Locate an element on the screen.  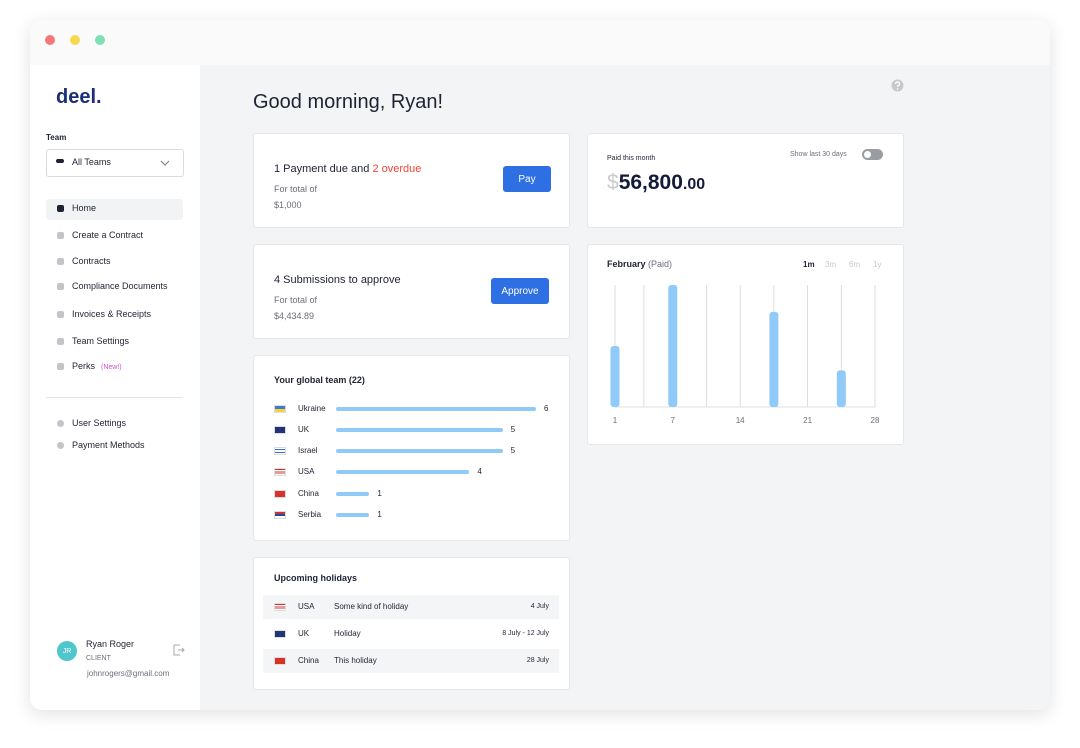
count: 6 is located at coordinates (546, 408).